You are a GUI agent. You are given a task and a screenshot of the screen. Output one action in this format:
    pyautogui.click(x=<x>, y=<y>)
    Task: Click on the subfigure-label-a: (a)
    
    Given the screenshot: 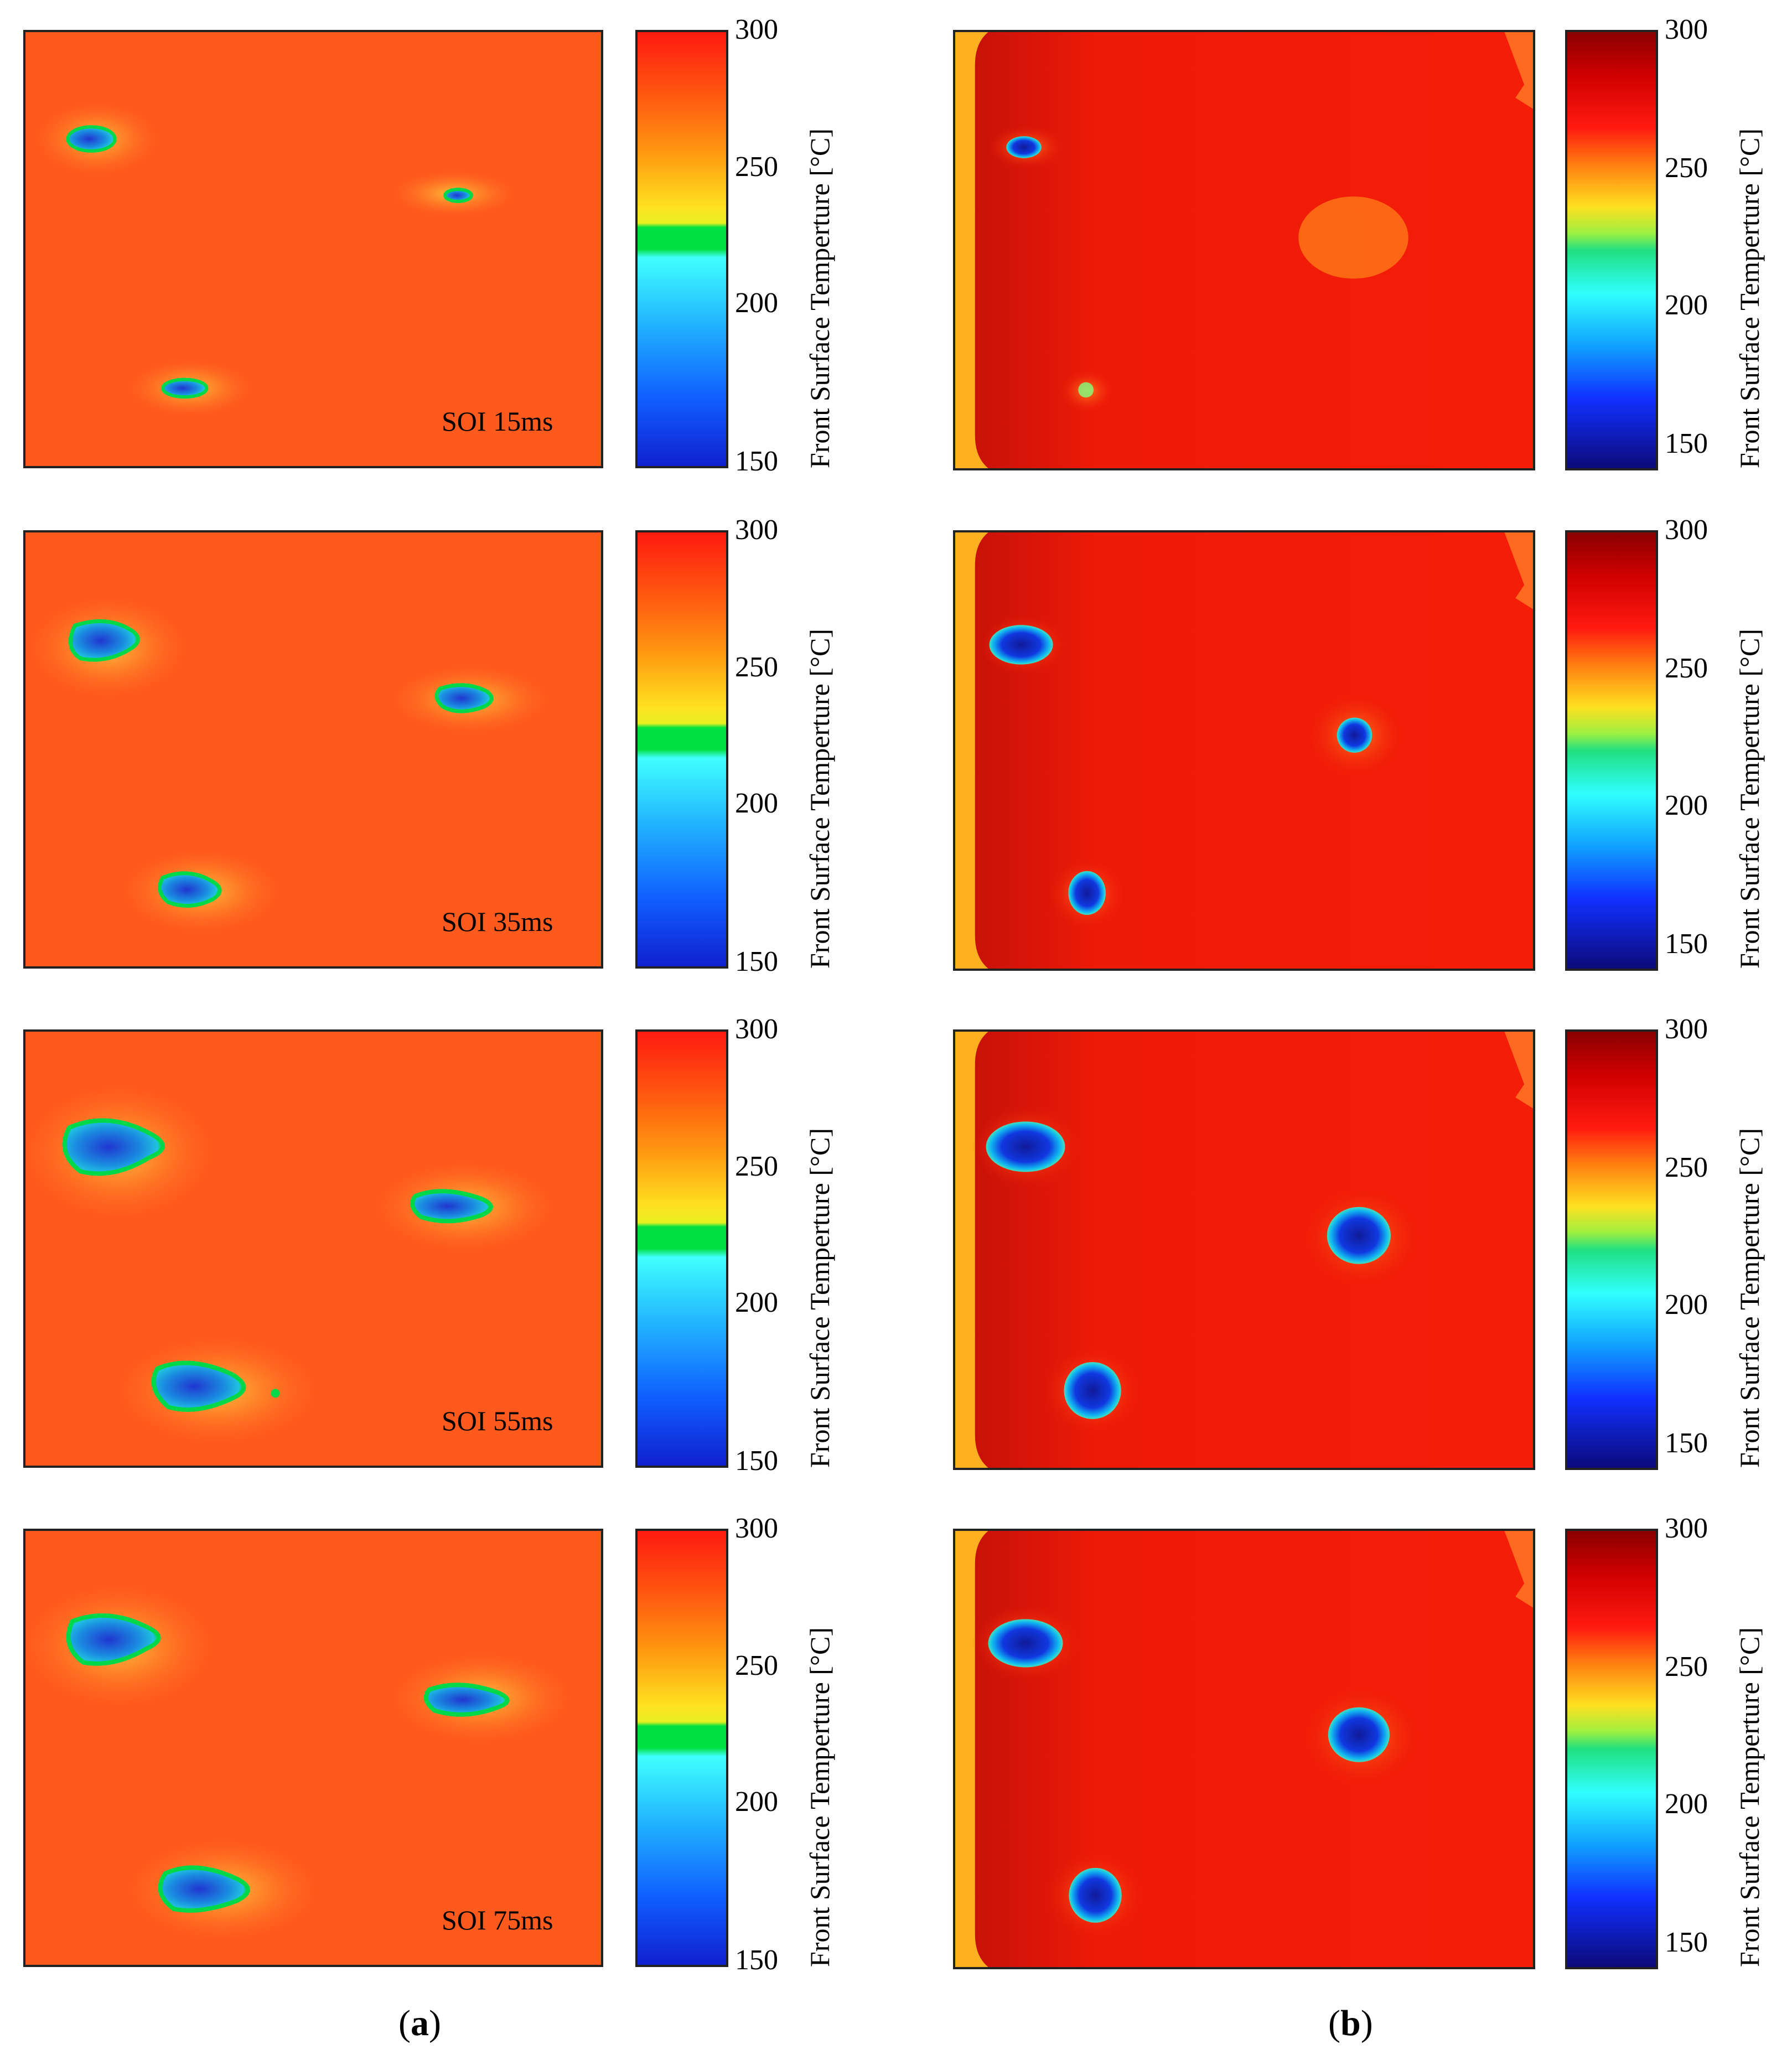 What is the action you would take?
    pyautogui.click(x=419, y=2023)
    